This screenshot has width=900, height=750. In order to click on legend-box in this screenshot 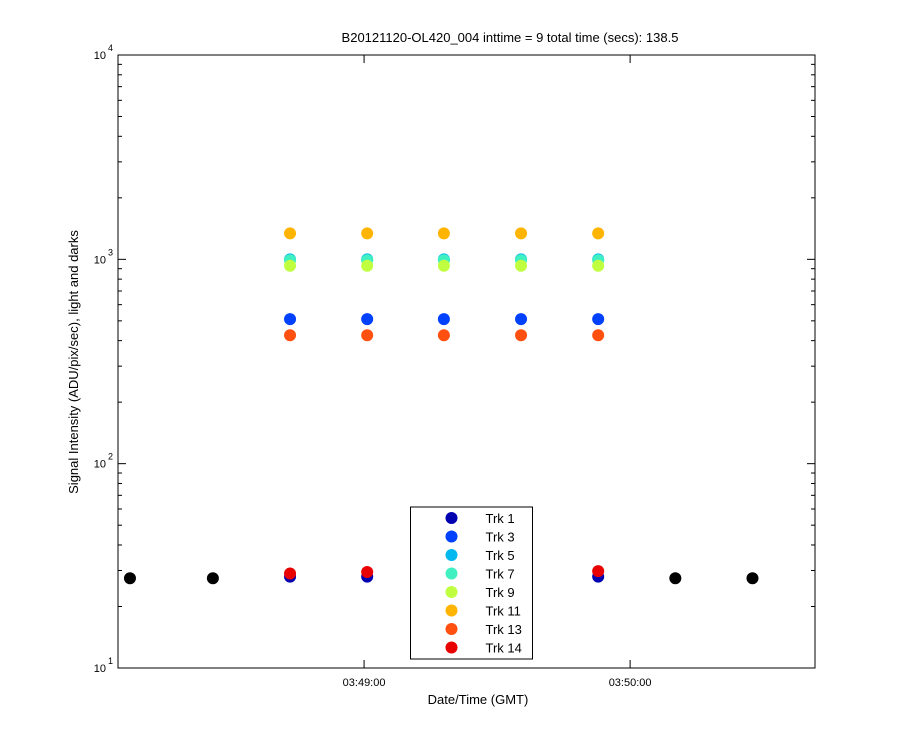, I will do `click(471, 583)`.